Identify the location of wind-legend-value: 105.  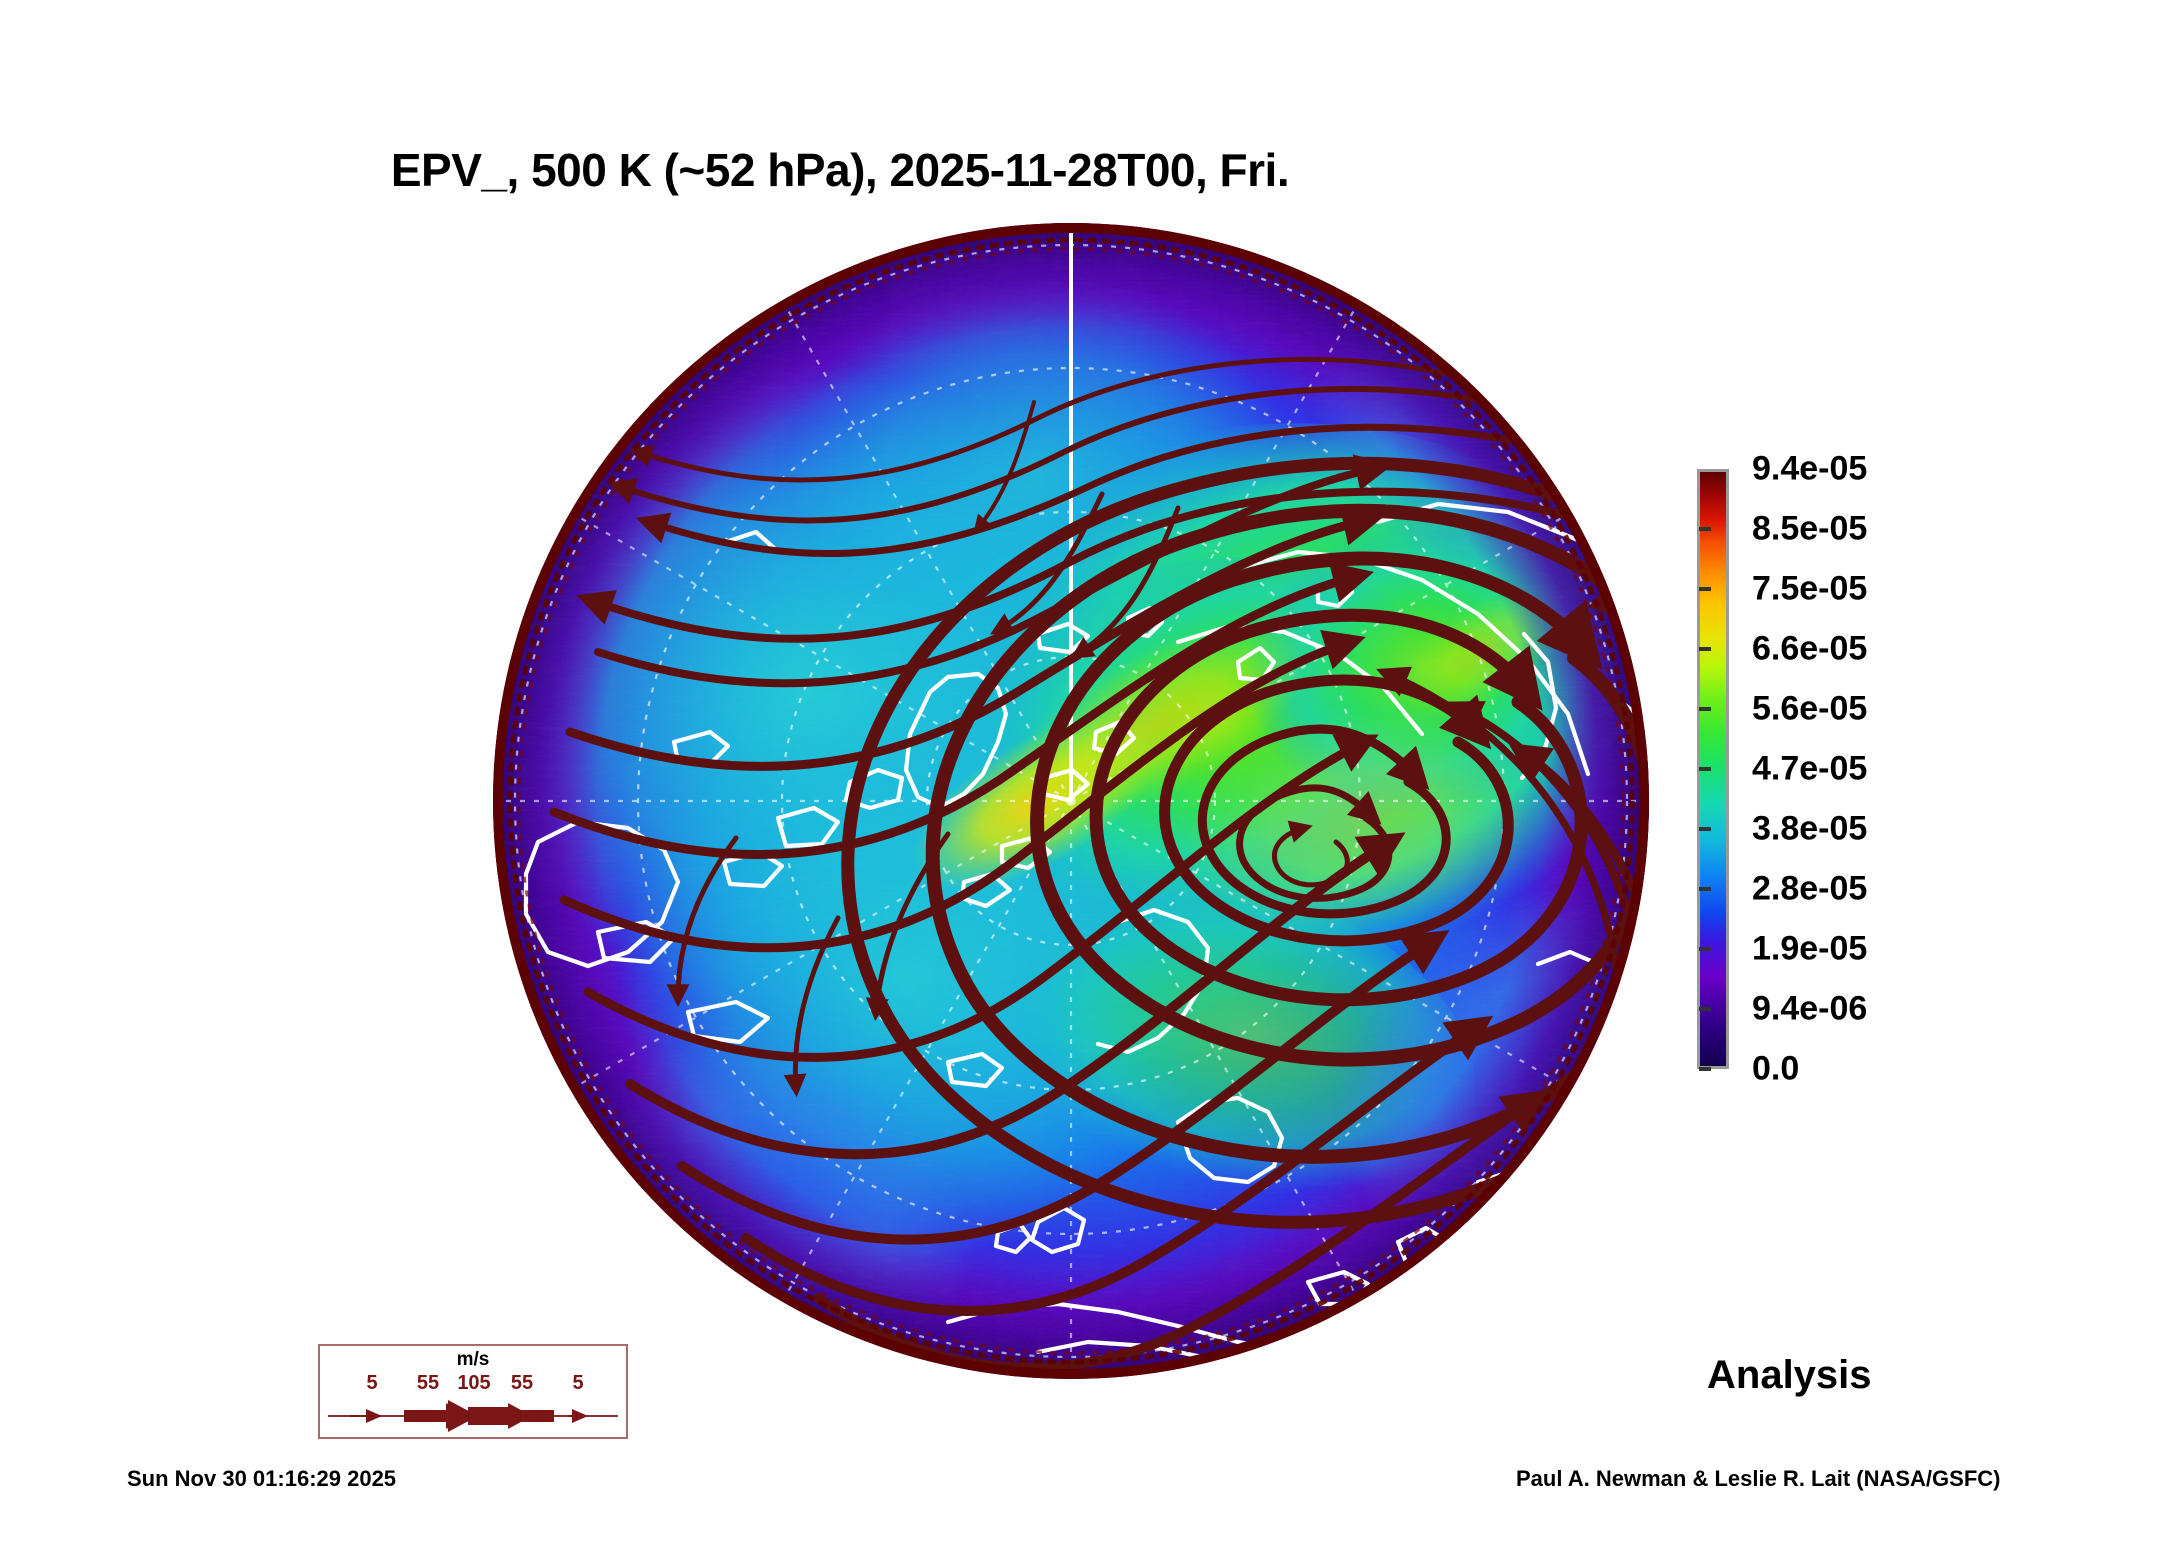
(474, 1383).